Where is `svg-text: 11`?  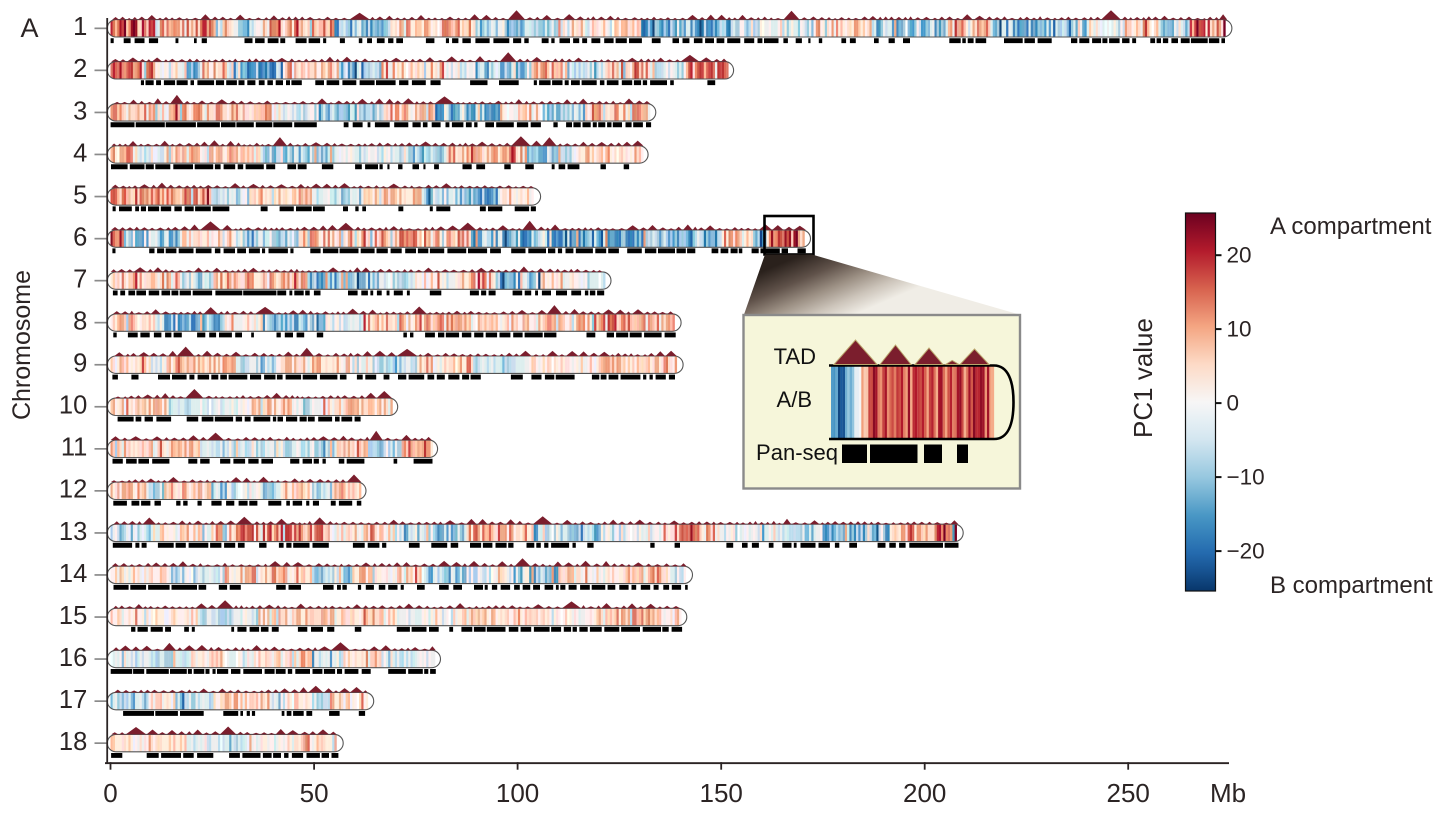 svg-text: 11 is located at coordinates (74, 448).